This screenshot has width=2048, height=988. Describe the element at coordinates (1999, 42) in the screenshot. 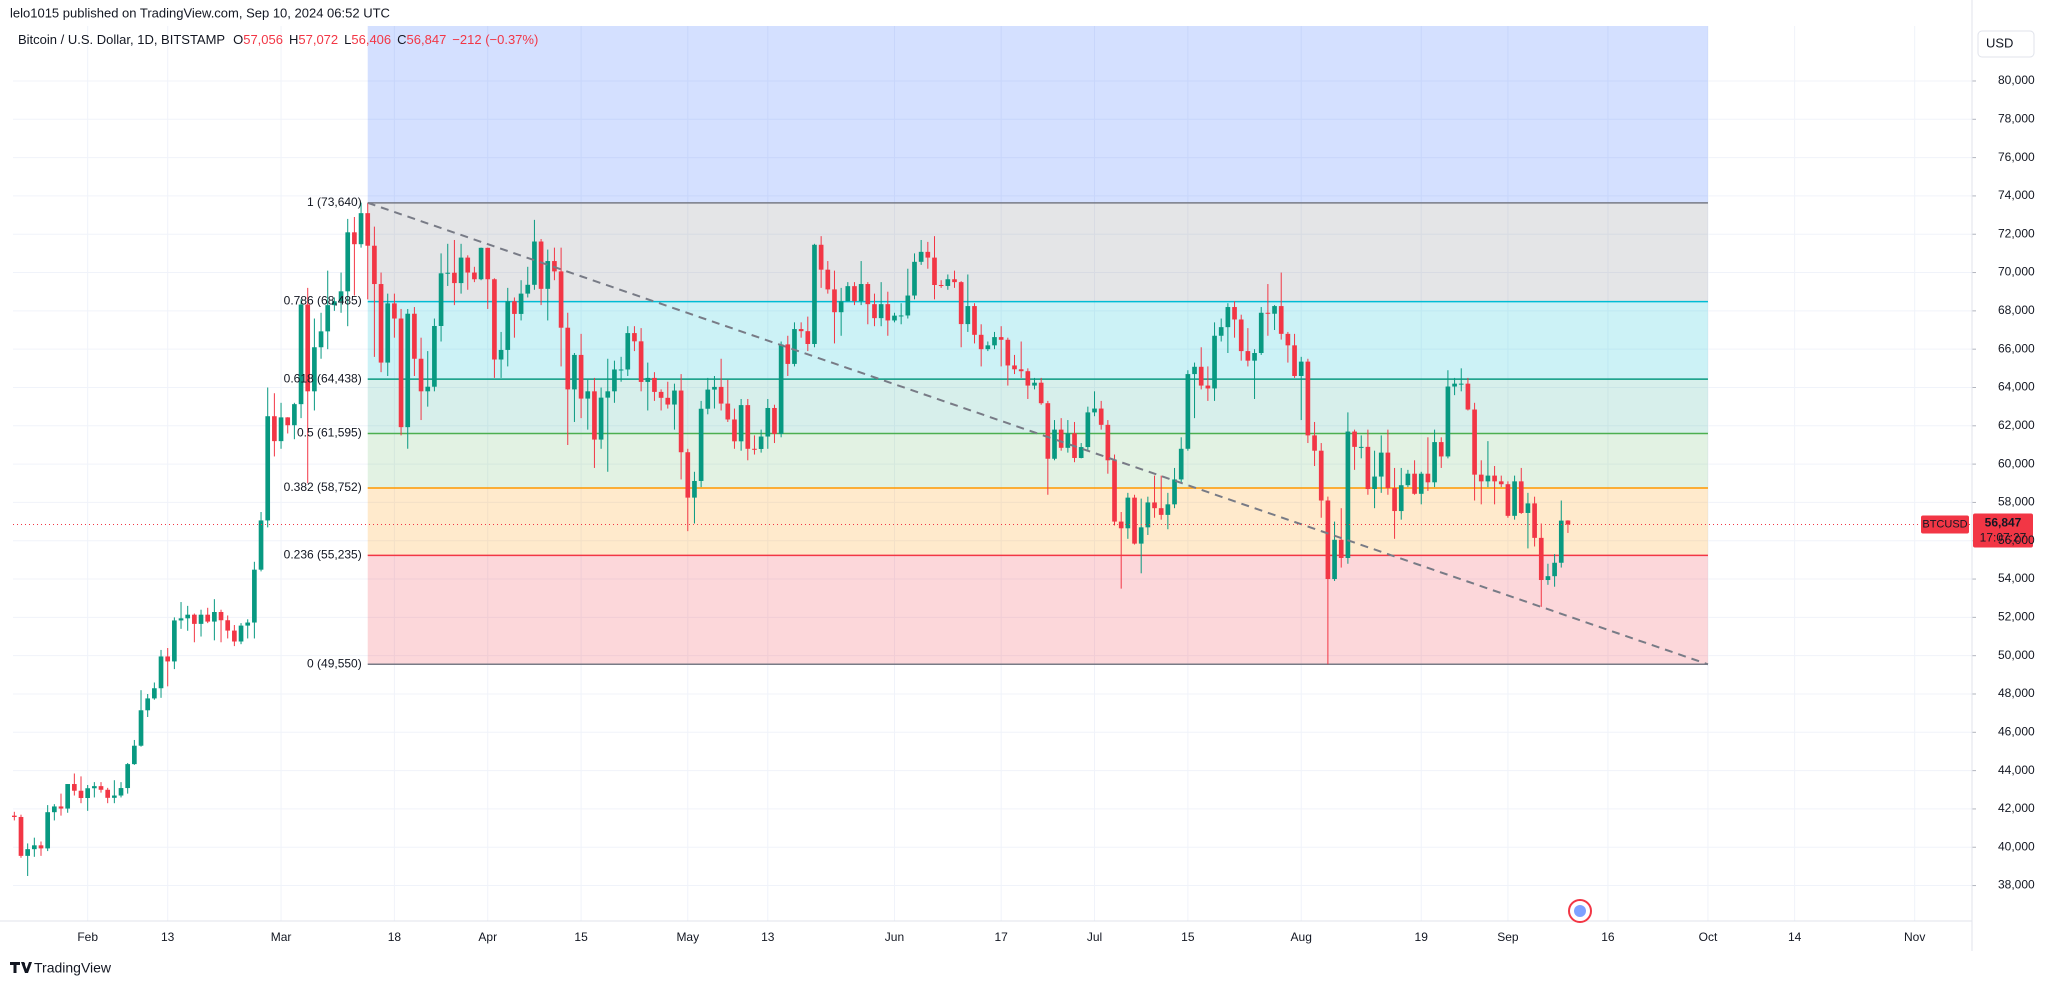

I see `currency: USD` at that location.